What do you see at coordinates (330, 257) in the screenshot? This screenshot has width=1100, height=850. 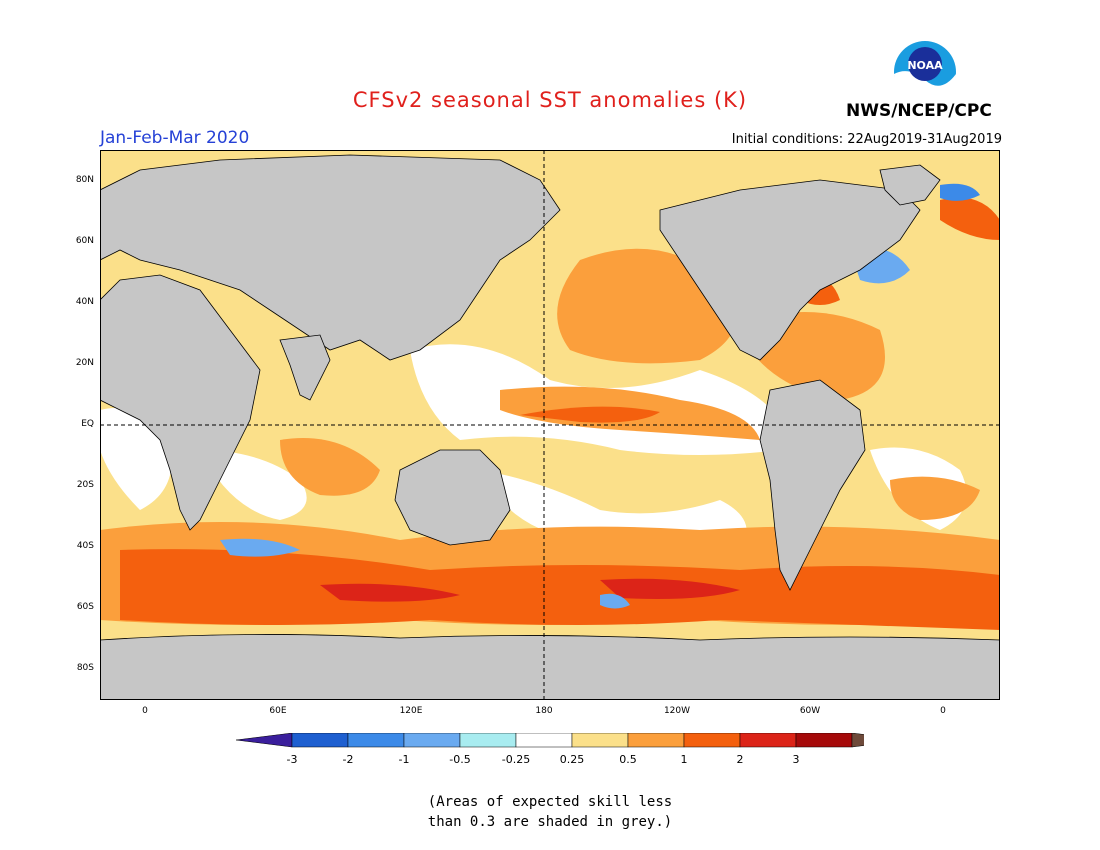 I see `land-eurasia` at bounding box center [330, 257].